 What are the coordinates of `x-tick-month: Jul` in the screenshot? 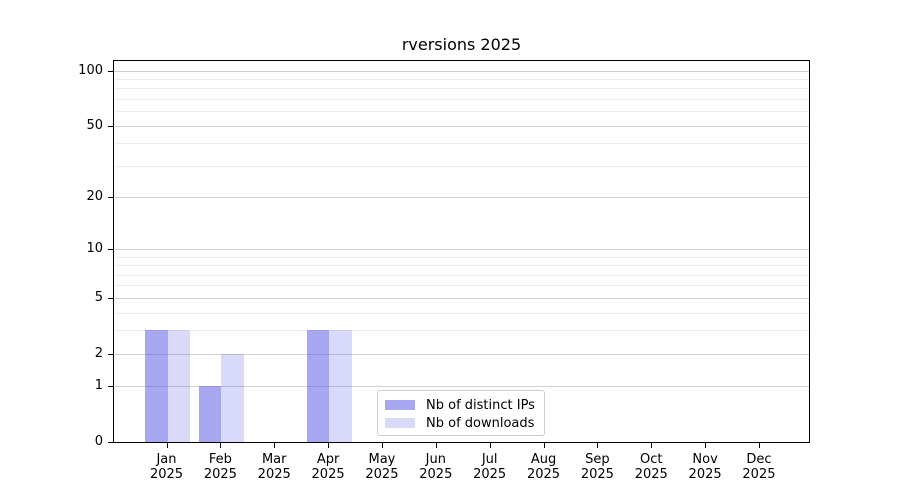 It's located at (489, 459).